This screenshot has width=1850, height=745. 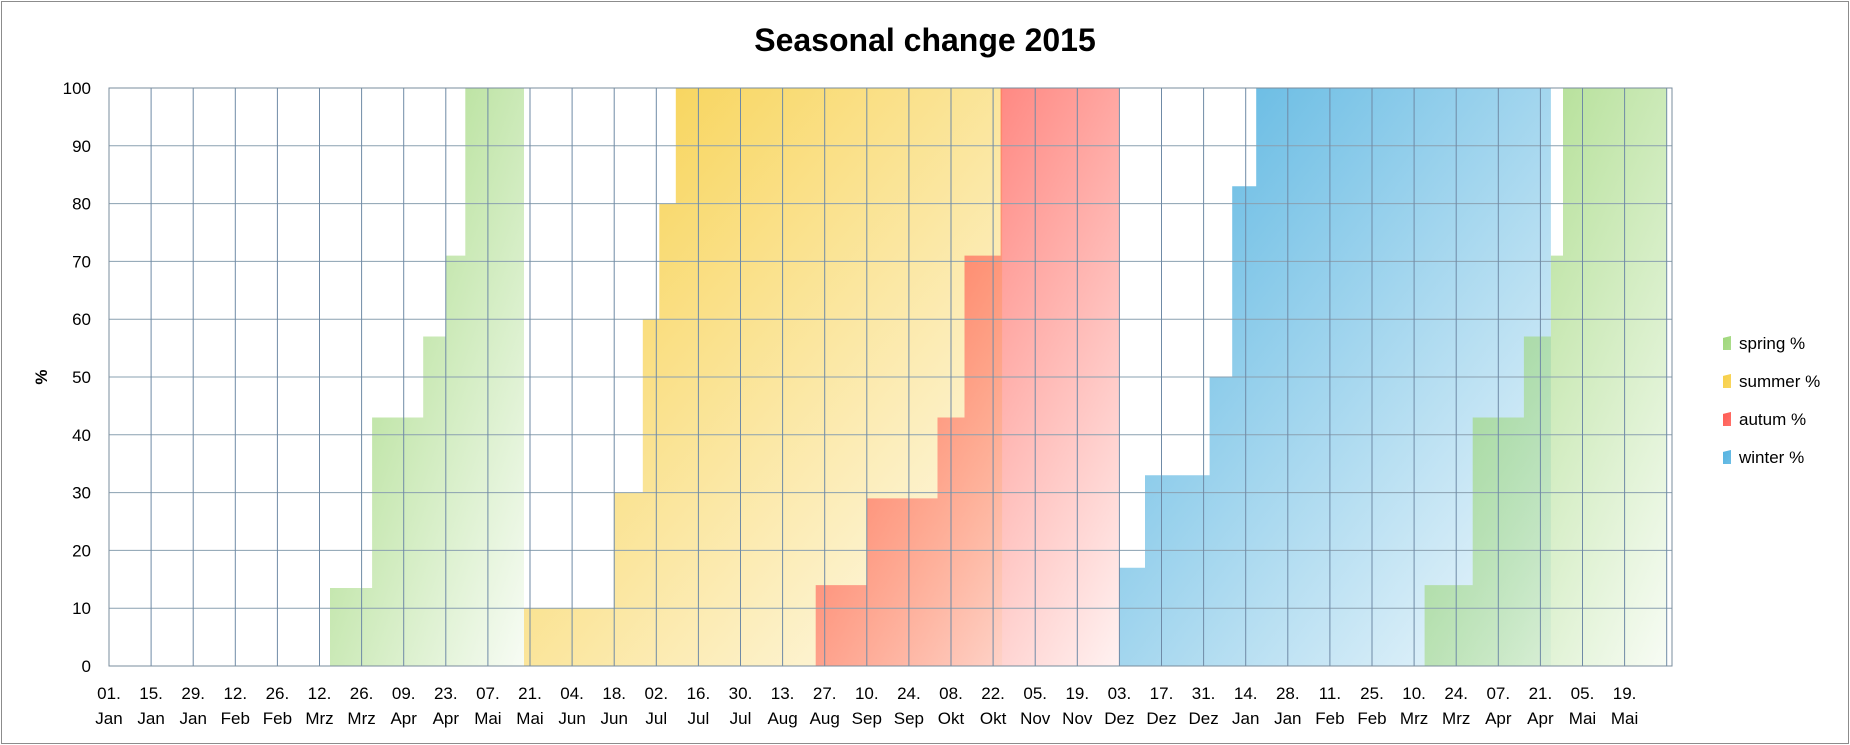 I want to click on x-tick-label: 30. Jul, so click(x=741, y=706).